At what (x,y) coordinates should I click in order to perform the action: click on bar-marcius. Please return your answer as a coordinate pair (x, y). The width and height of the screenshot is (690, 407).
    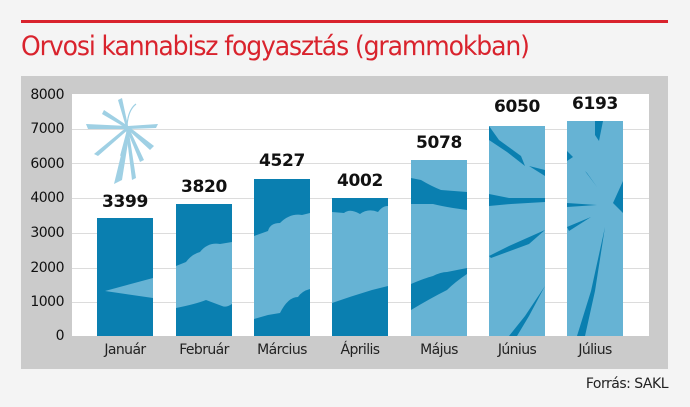
    Looking at the image, I should click on (282, 257).